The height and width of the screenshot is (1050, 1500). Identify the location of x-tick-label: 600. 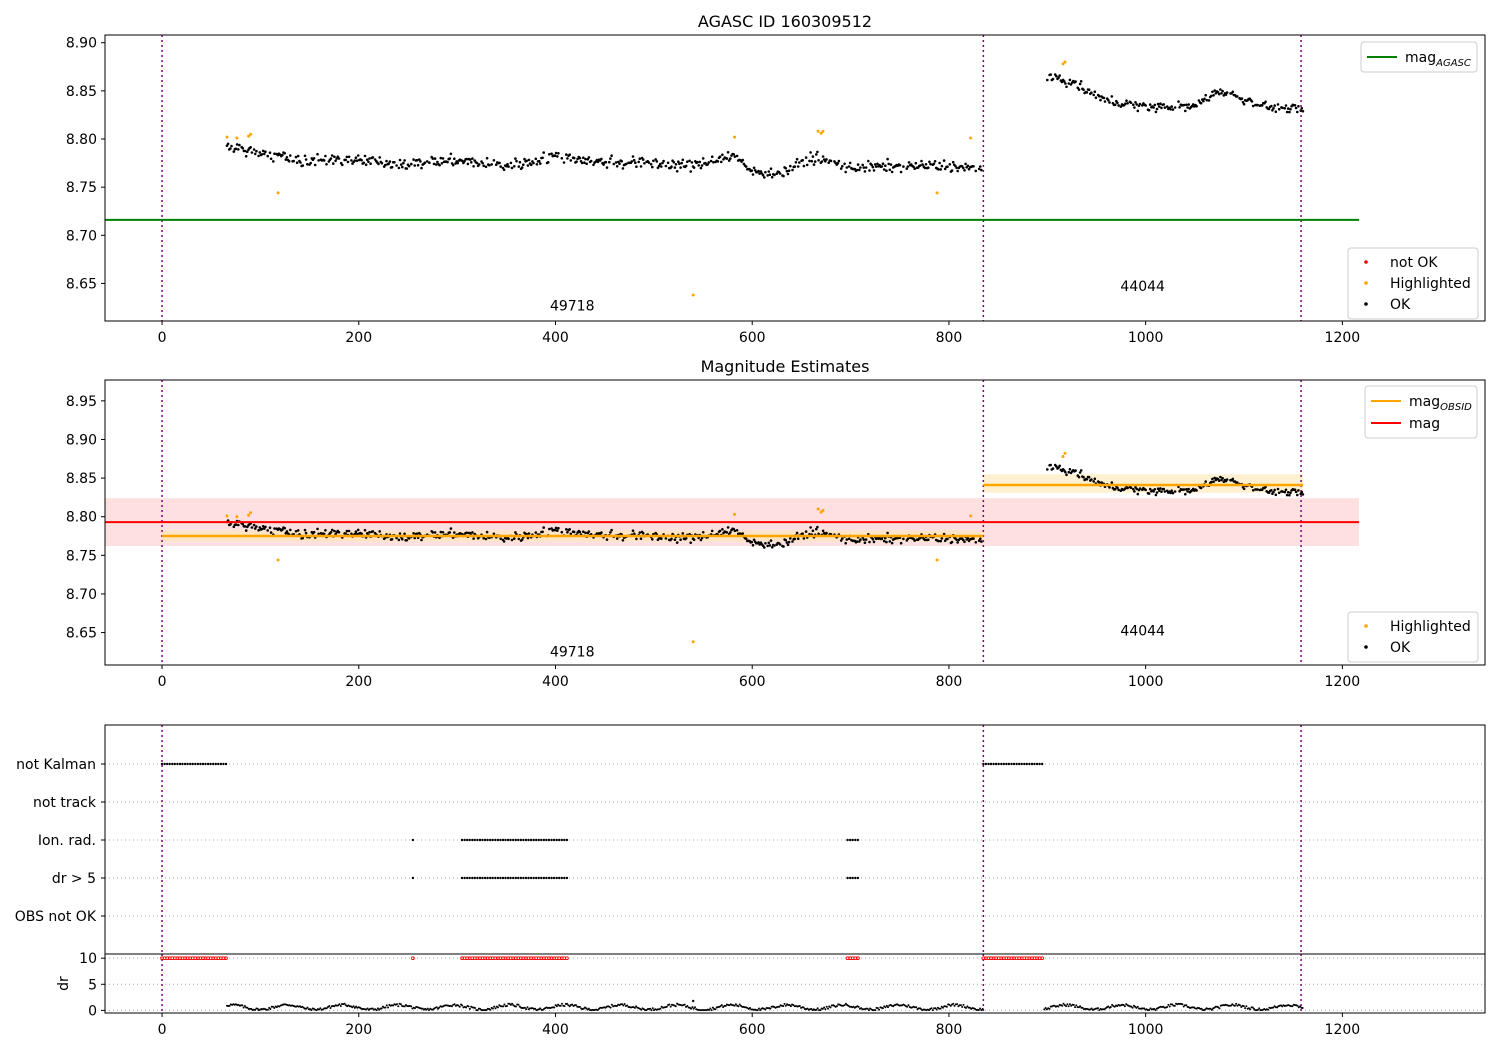
(752, 1030).